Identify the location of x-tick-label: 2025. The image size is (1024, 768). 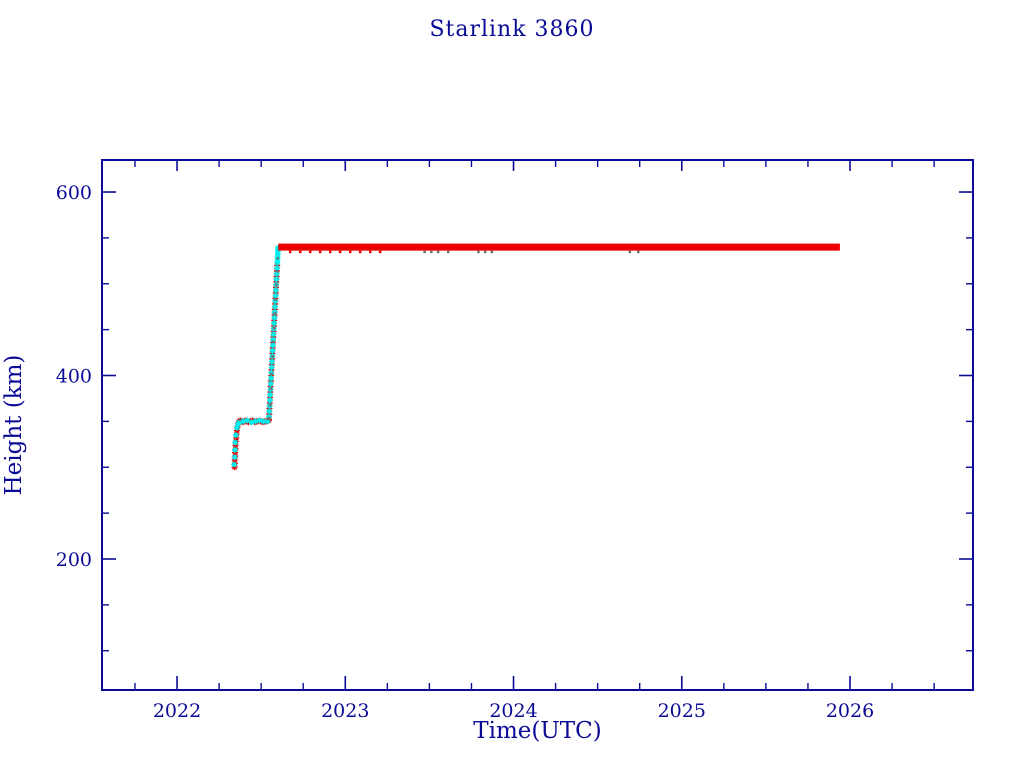
(682, 711).